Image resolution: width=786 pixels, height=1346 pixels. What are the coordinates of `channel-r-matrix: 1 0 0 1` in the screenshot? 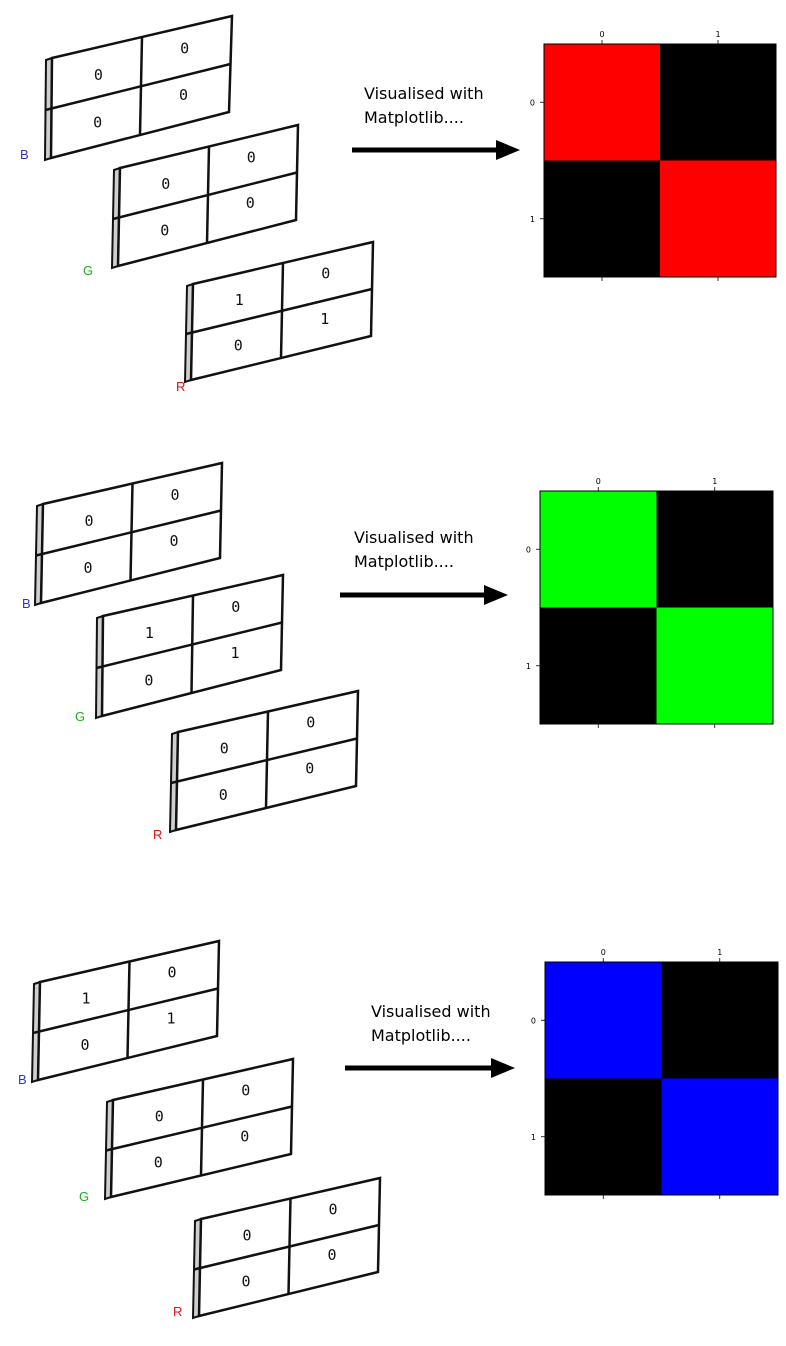 It's located at (279, 312).